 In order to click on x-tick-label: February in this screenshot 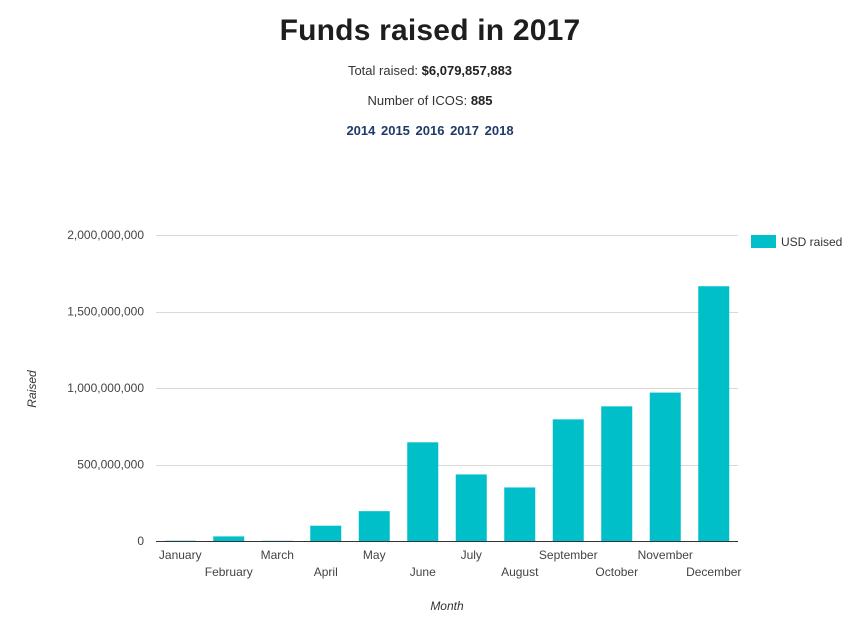, I will do `click(229, 572)`.